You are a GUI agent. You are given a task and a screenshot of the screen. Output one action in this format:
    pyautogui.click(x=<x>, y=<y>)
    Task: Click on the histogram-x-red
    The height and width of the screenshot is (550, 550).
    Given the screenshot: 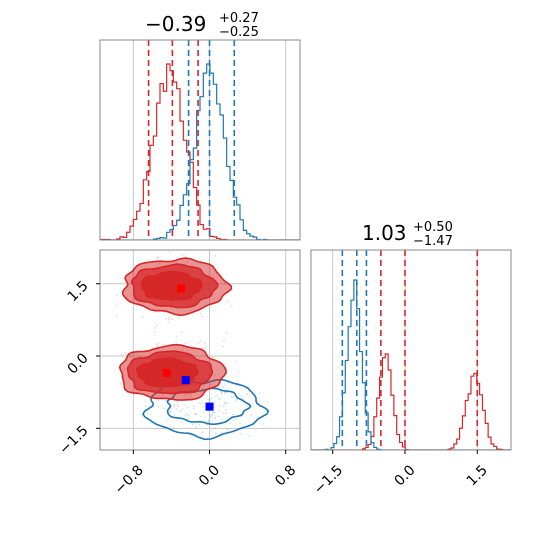 What is the action you would take?
    pyautogui.click(x=200, y=151)
    